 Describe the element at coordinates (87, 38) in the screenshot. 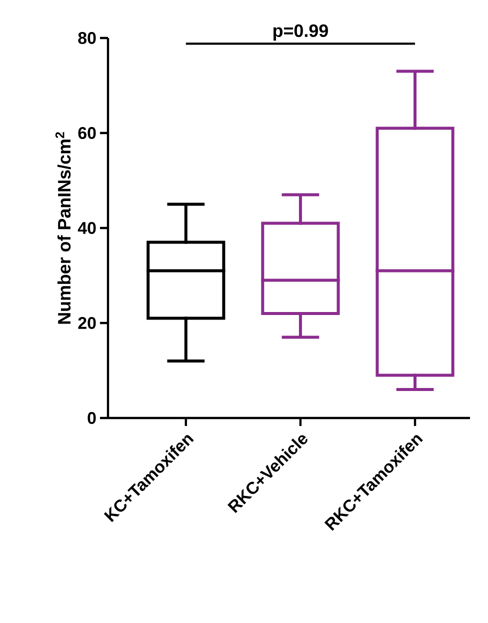

I see `y-tick-label: 80` at that location.